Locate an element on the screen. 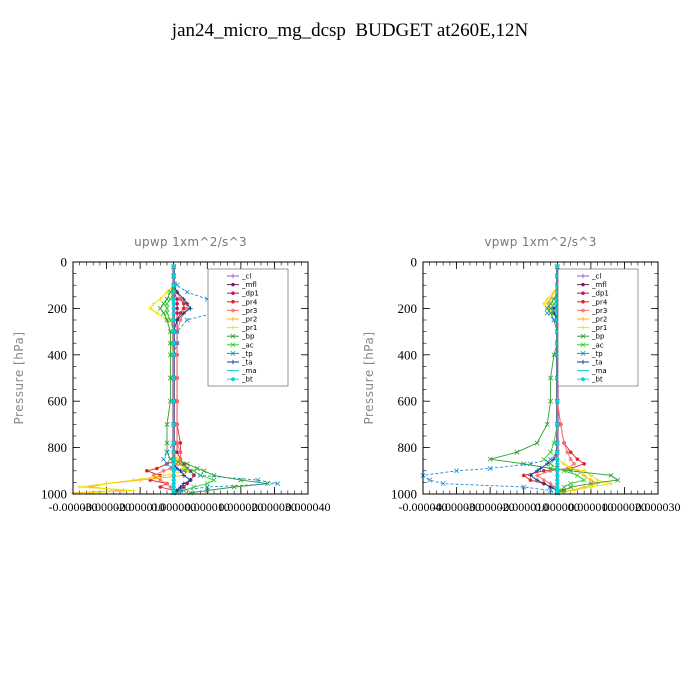 The height and width of the screenshot is (700, 700). y-tick-label: 0 is located at coordinates (414, 262).